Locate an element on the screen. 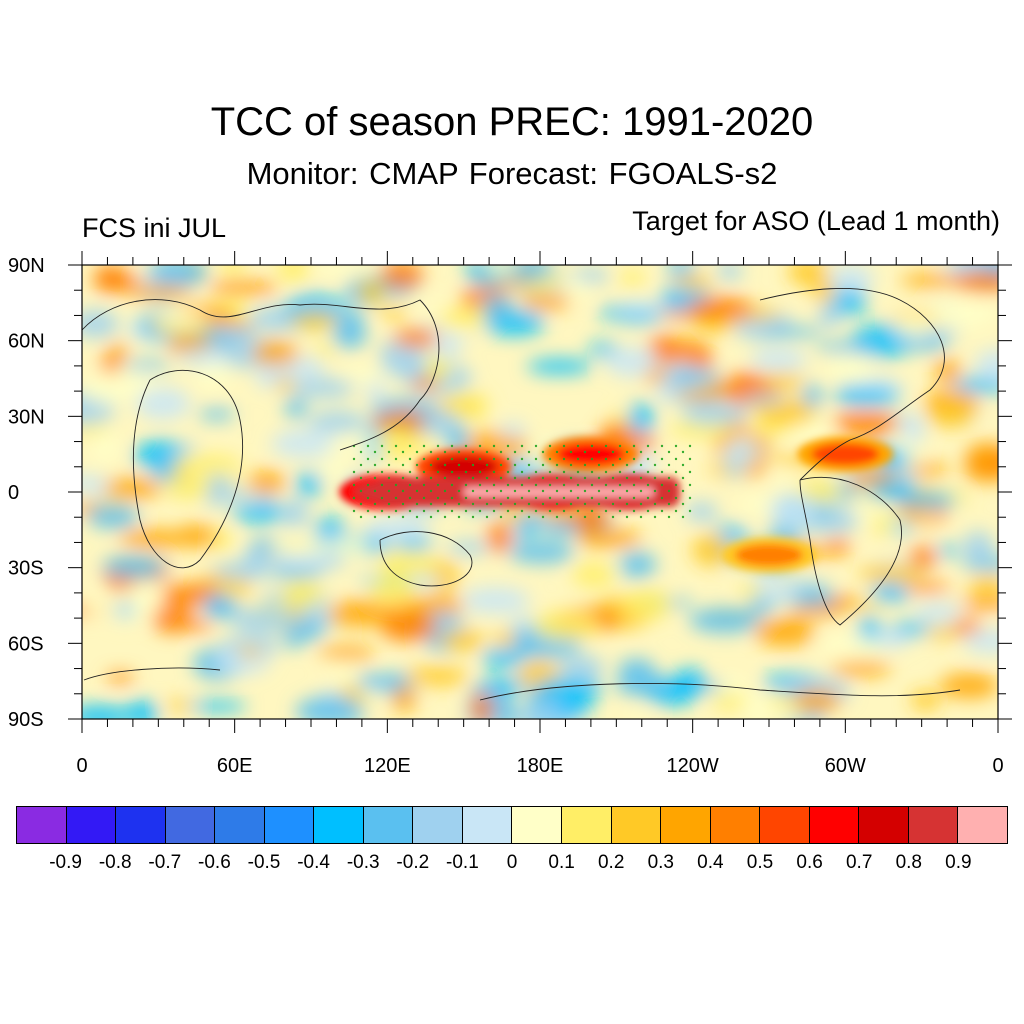  colorbar-label: 0.5 is located at coordinates (760, 862).